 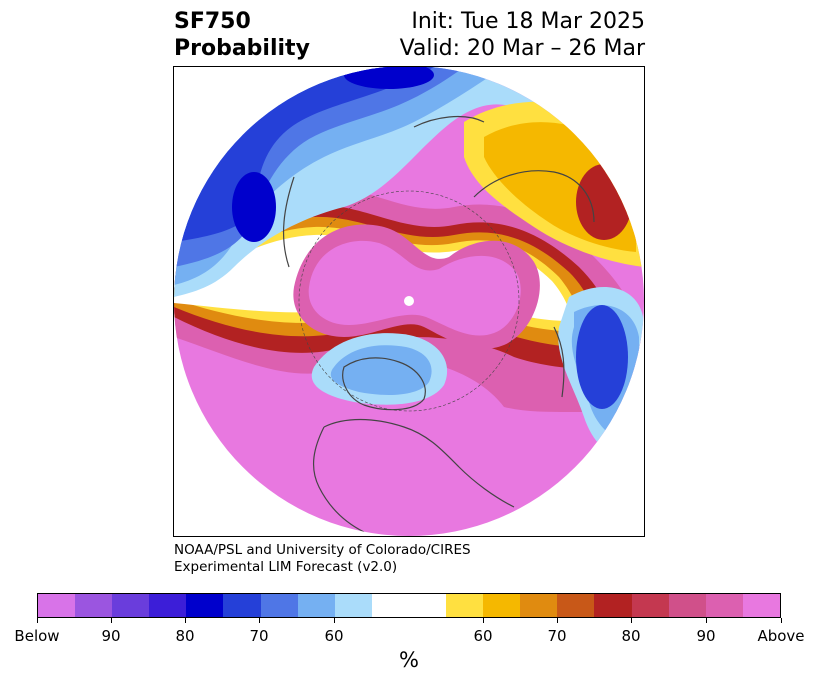 I want to click on field-below-high-east, so click(x=602, y=357).